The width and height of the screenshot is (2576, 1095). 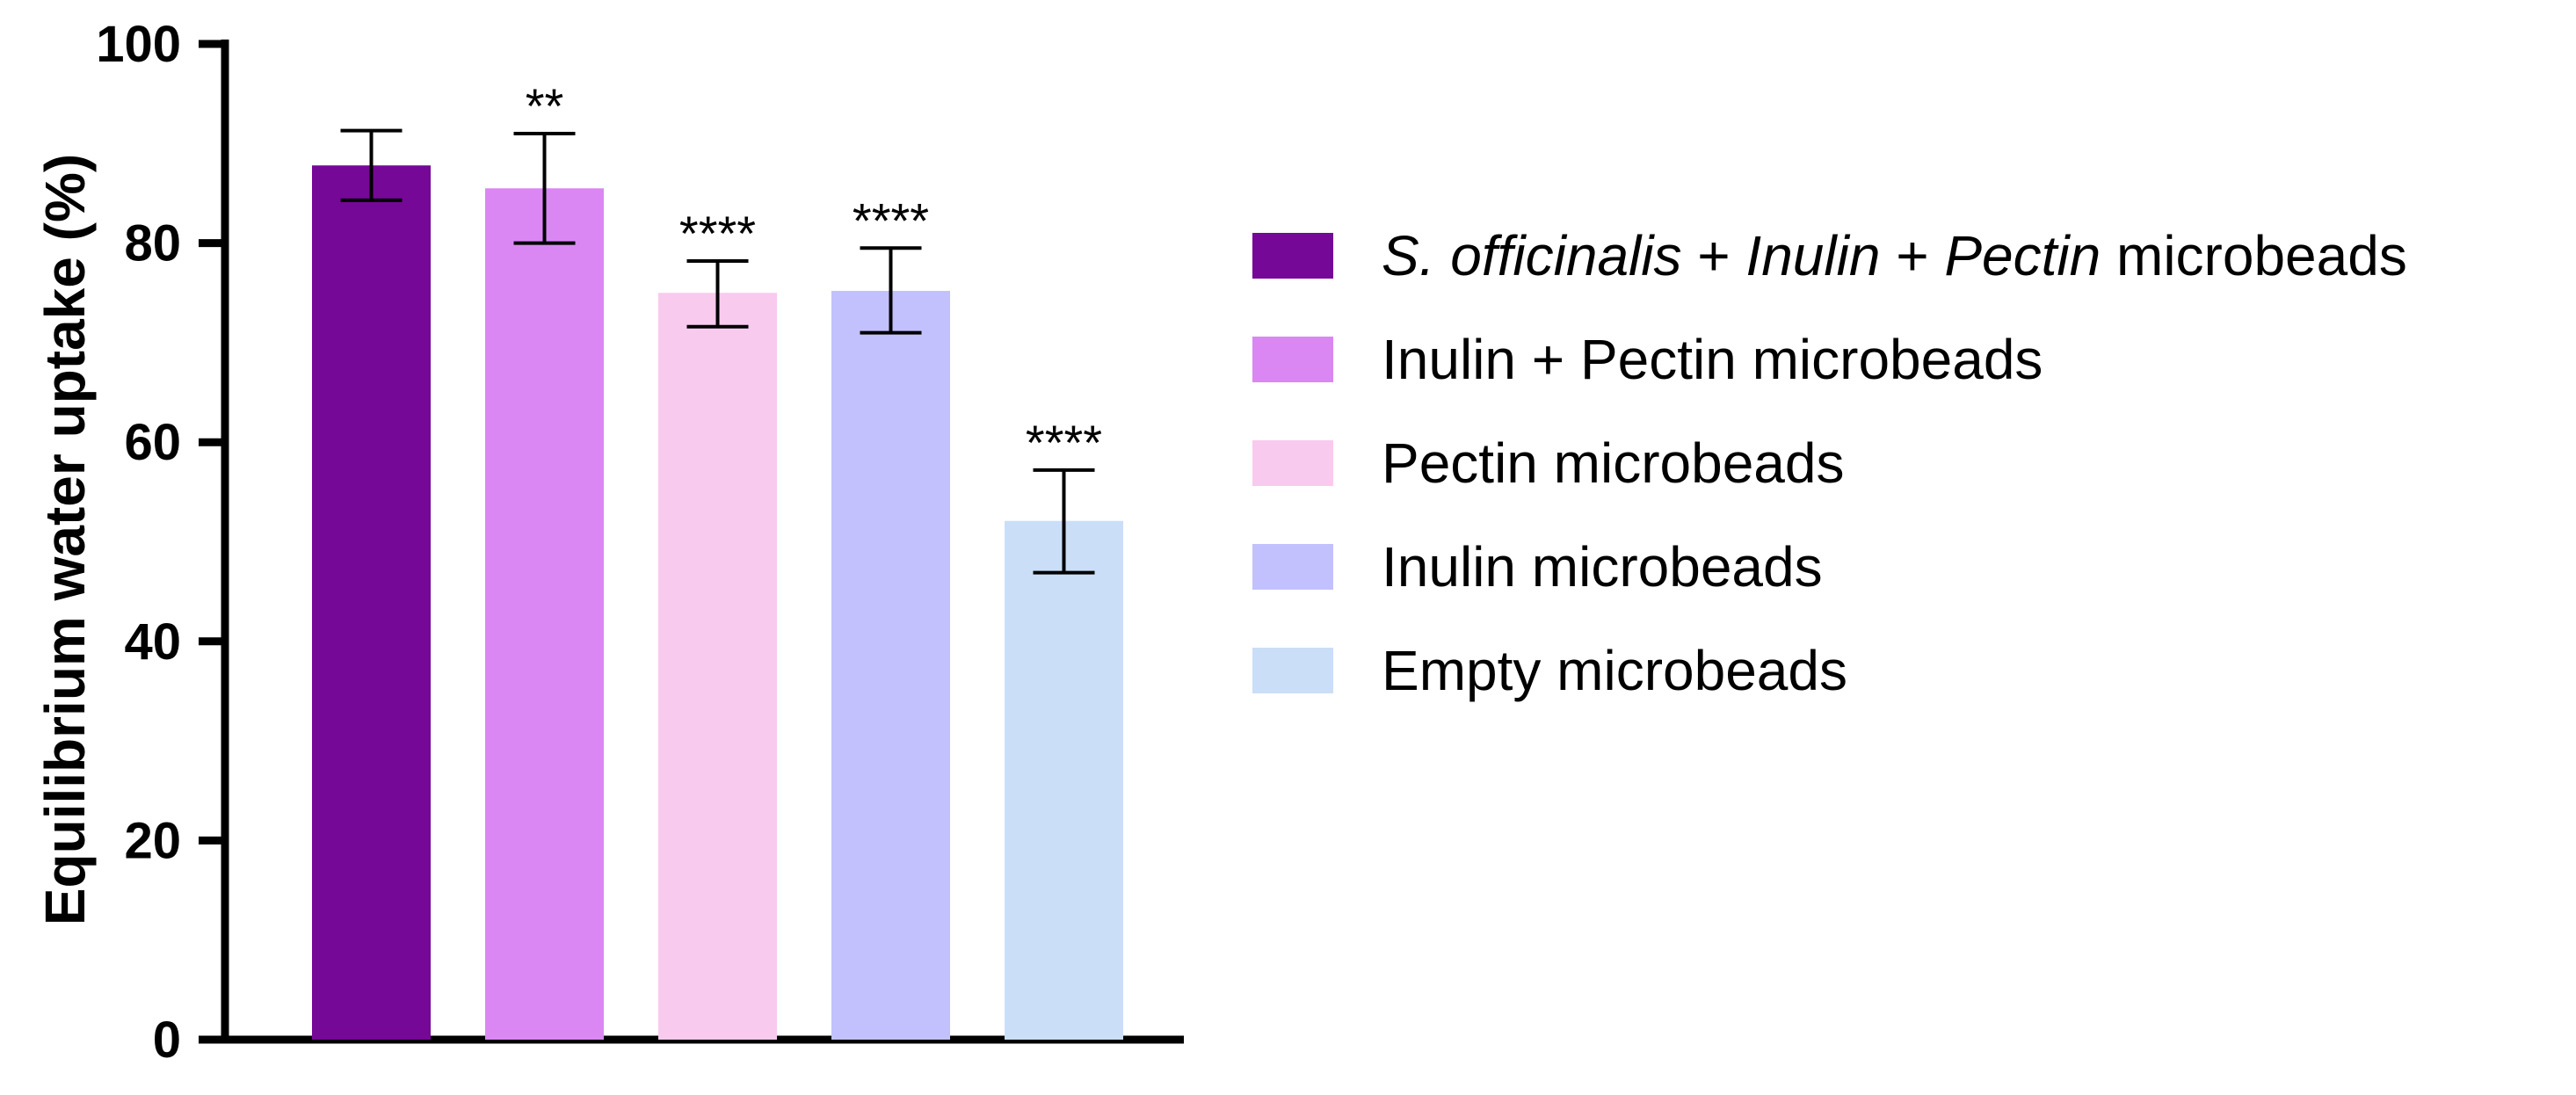 I want to click on y-tick-label: 80, so click(x=152, y=243).